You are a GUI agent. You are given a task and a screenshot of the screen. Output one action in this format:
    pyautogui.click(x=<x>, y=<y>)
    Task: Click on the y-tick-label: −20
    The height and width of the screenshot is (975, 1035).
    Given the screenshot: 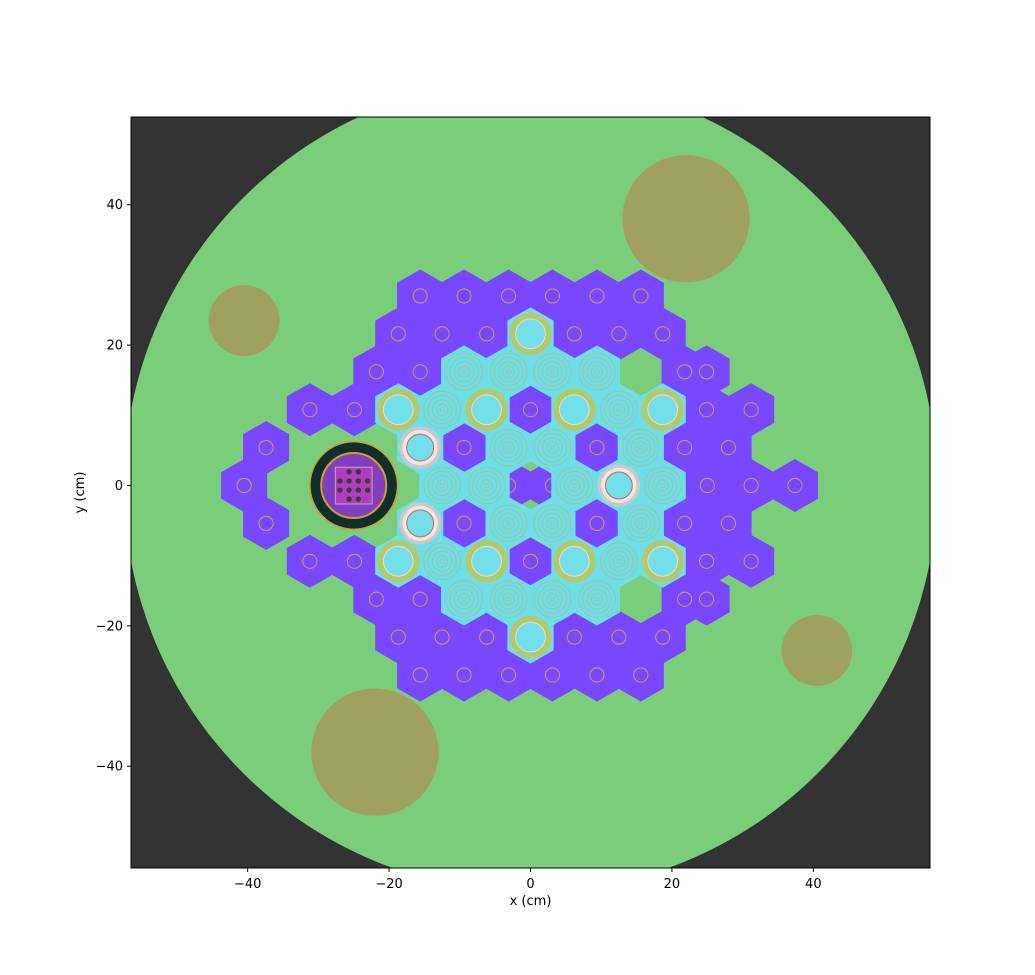 What is the action you would take?
    pyautogui.click(x=109, y=626)
    